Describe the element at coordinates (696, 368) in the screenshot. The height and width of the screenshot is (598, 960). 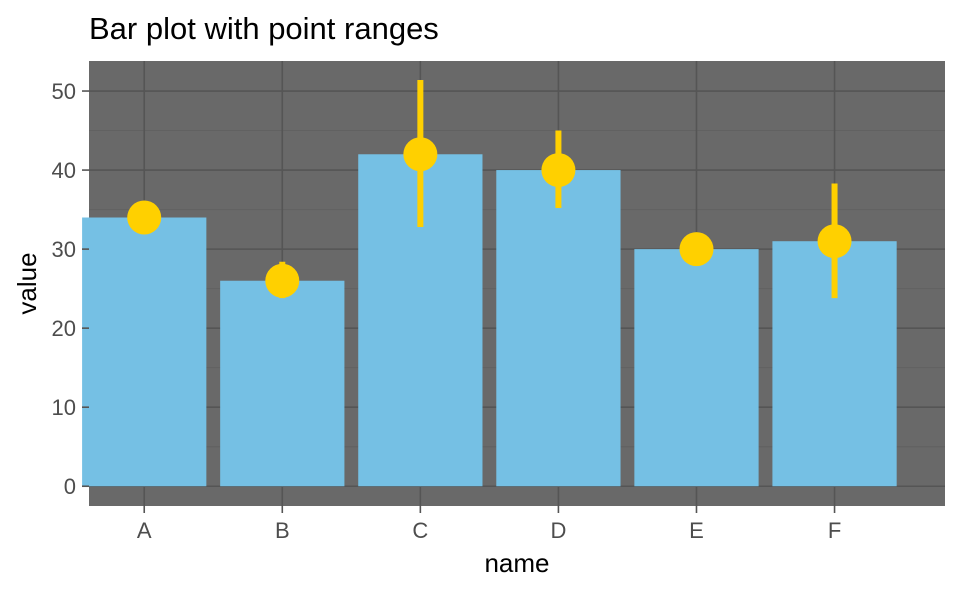
I see `bar-E` at that location.